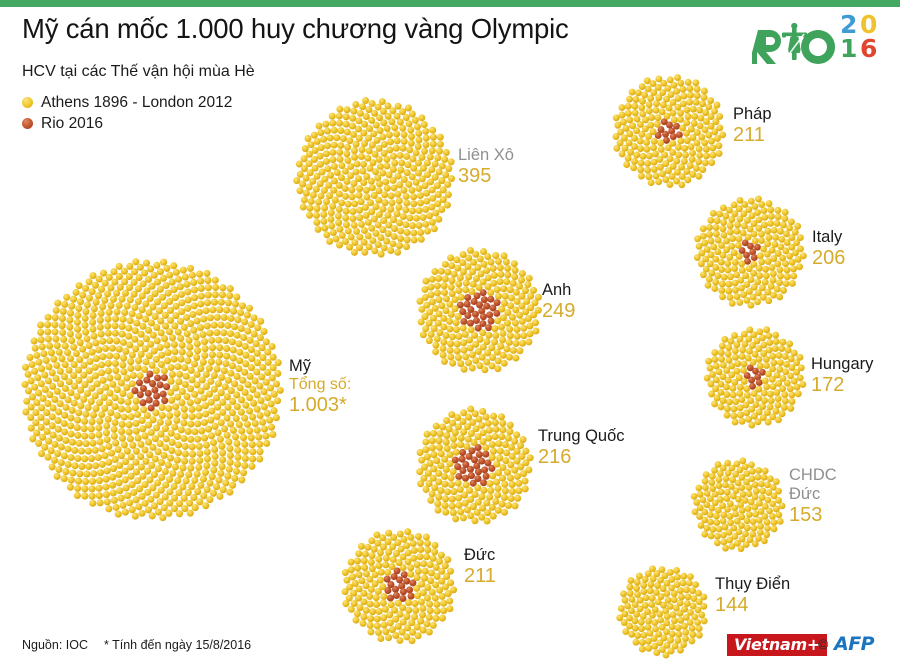 This screenshot has width=900, height=667. What do you see at coordinates (480, 575) in the screenshot?
I see `medal-count: 211` at bounding box center [480, 575].